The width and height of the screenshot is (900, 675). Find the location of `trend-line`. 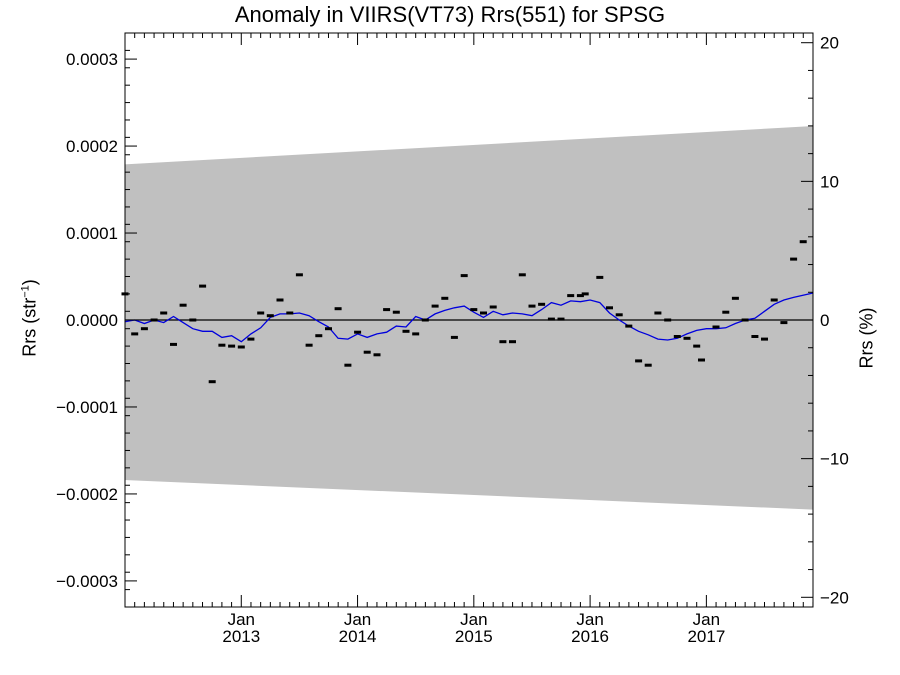

trend-line is located at coordinates (469, 317).